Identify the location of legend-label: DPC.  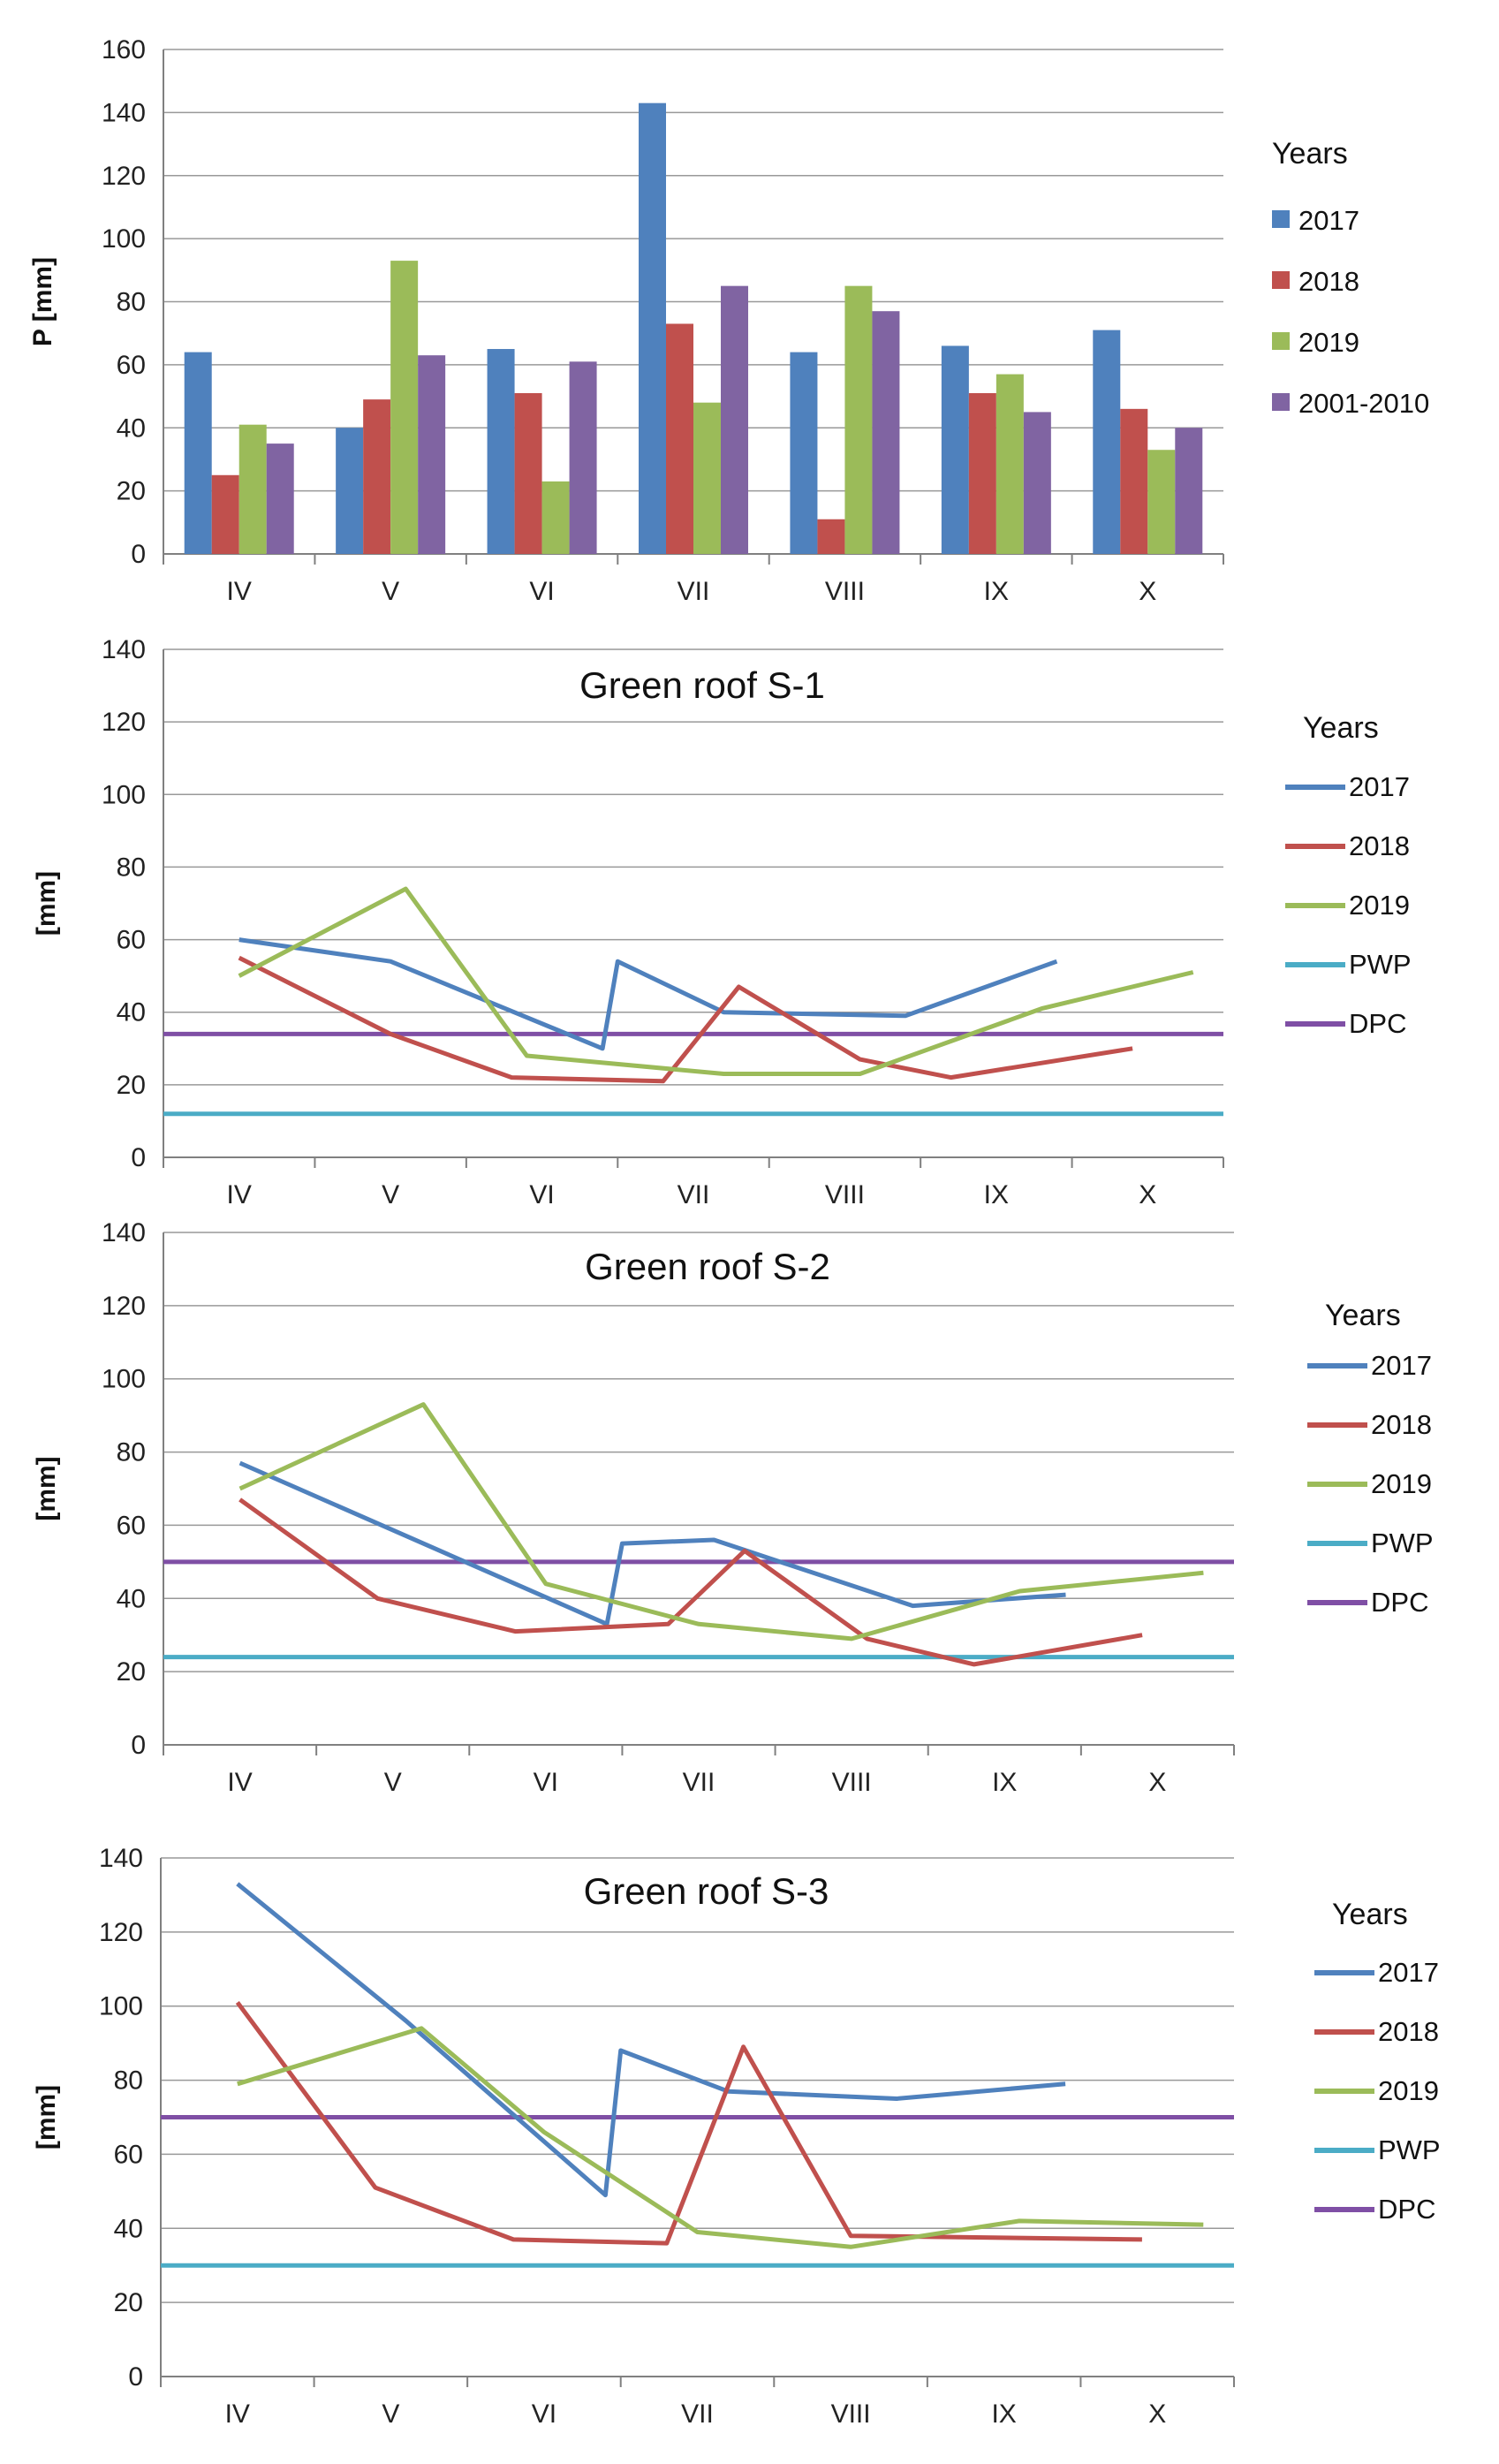
(1377, 1023).